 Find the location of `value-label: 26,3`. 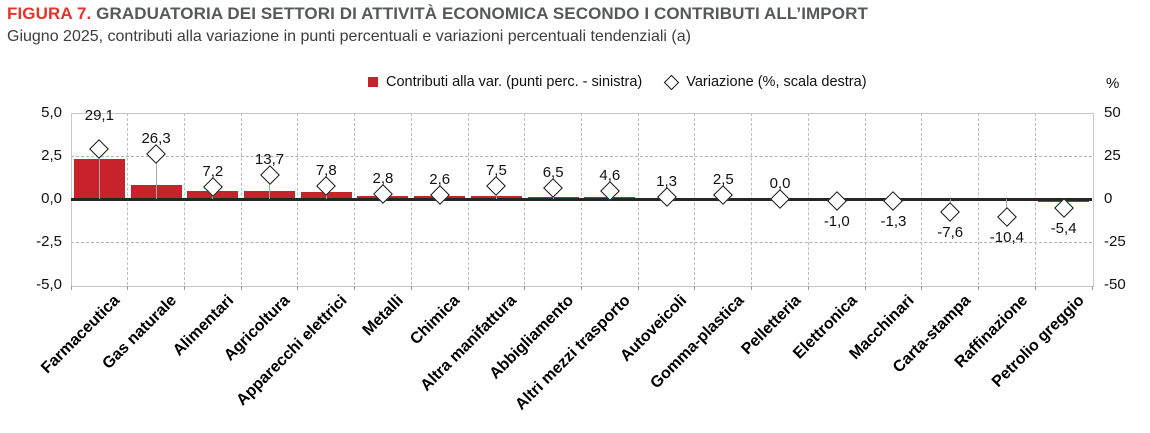

value-label: 26,3 is located at coordinates (156, 138).